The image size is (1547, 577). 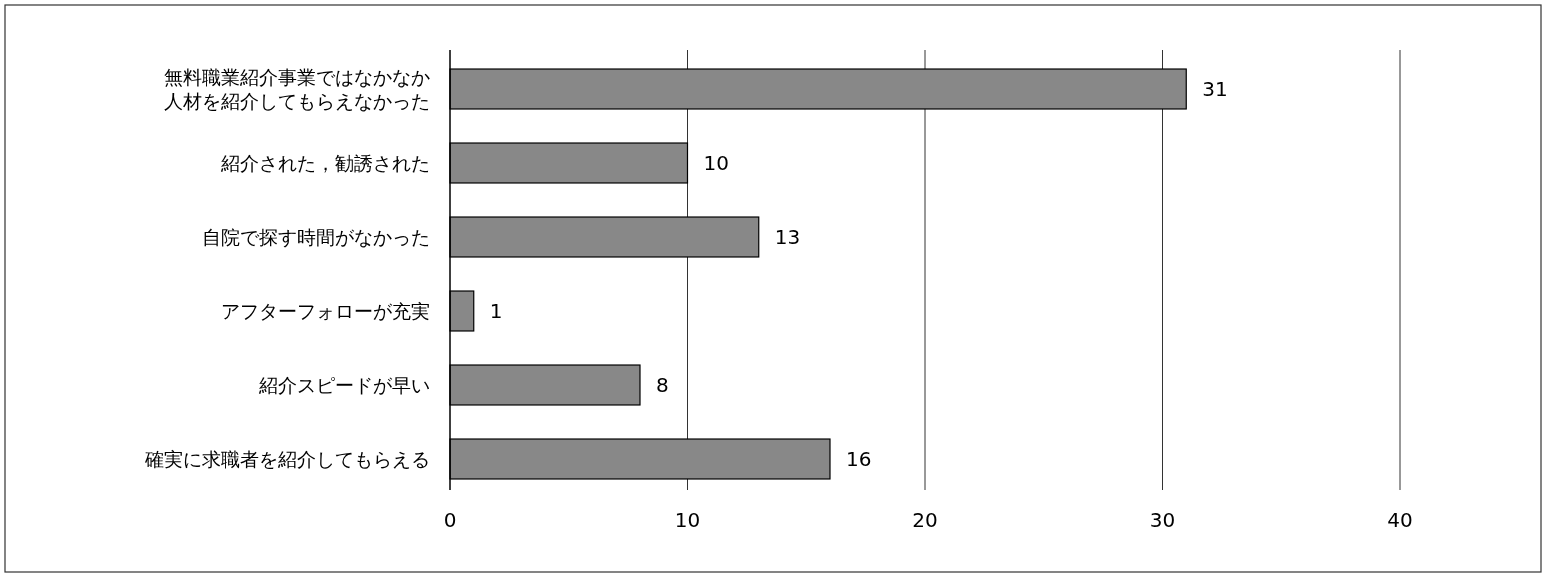 I want to click on data-label: 1, so click(x=496, y=311).